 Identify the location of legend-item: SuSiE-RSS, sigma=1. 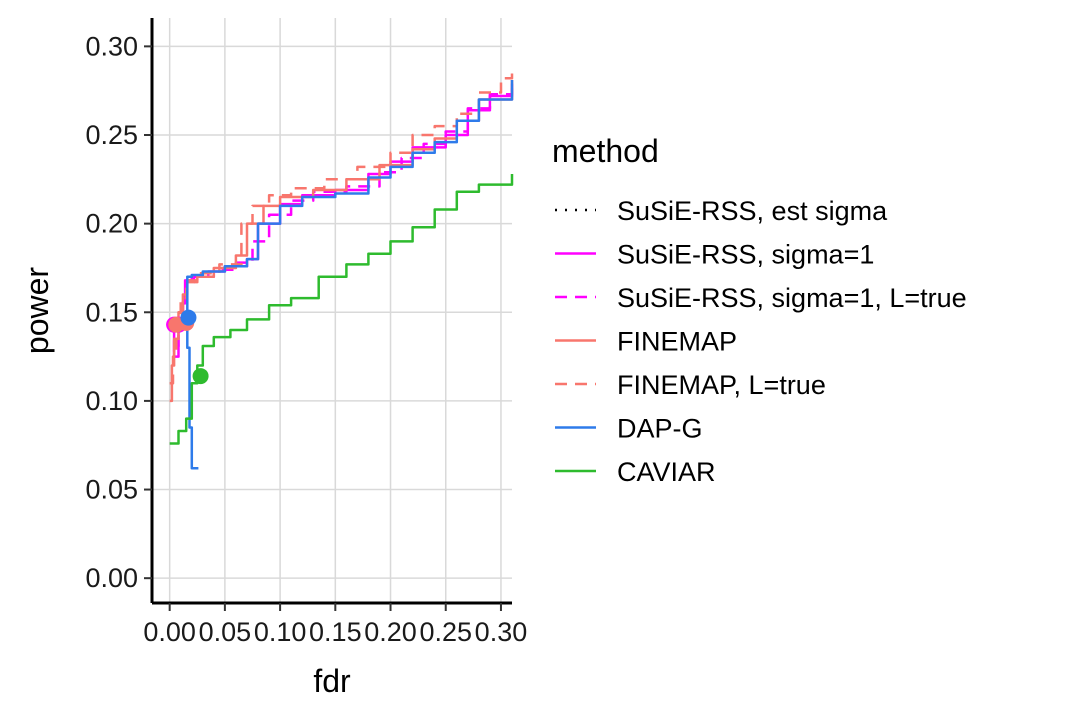
(714, 255).